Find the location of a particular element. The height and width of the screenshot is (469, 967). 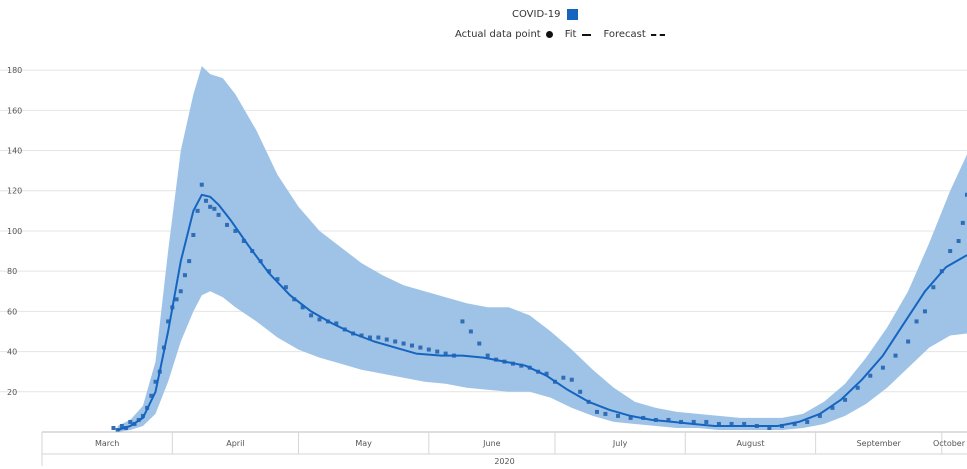

series-color-swatch is located at coordinates (572, 14).